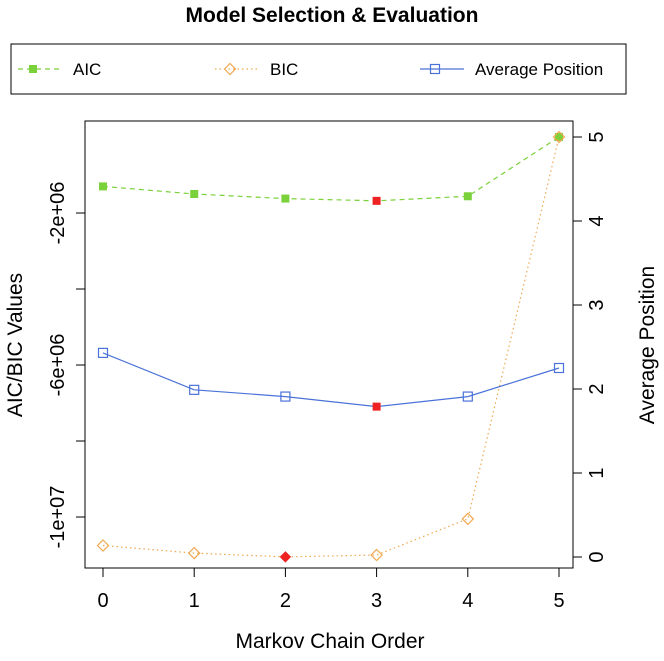  Describe the element at coordinates (332, 15) in the screenshot. I see `chart-title: Model Selection & Evaluation` at that location.